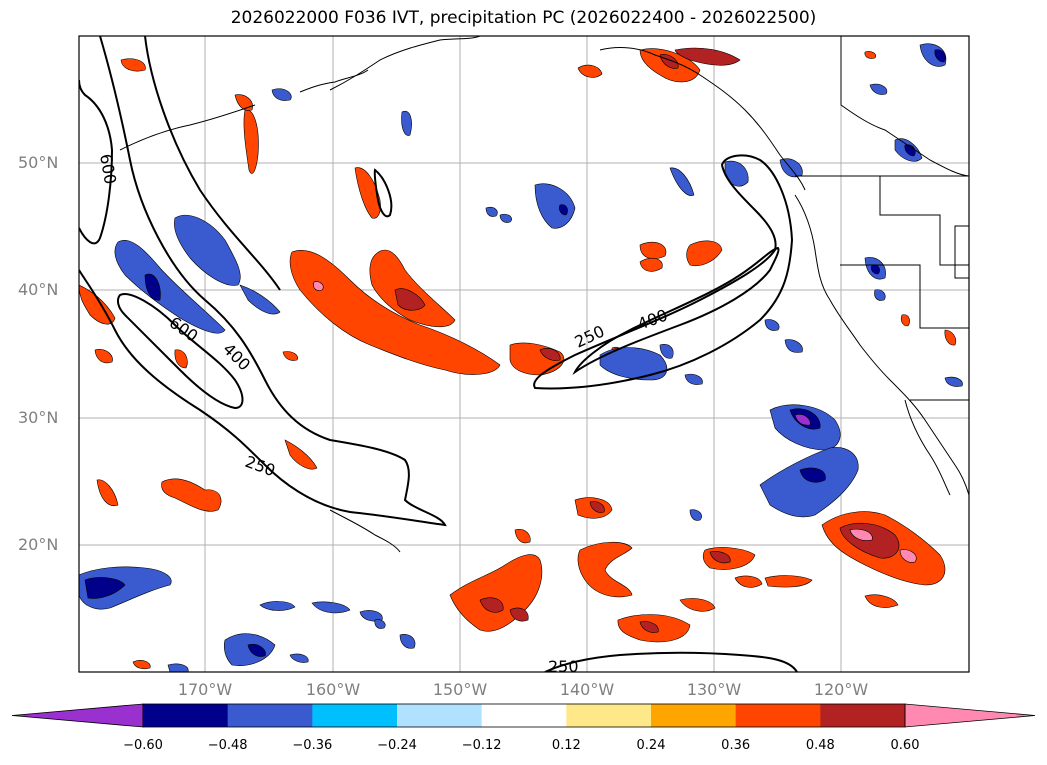 The width and height of the screenshot is (1047, 765). I want to click on colorbar-tick-label: −0.12, so click(481, 745).